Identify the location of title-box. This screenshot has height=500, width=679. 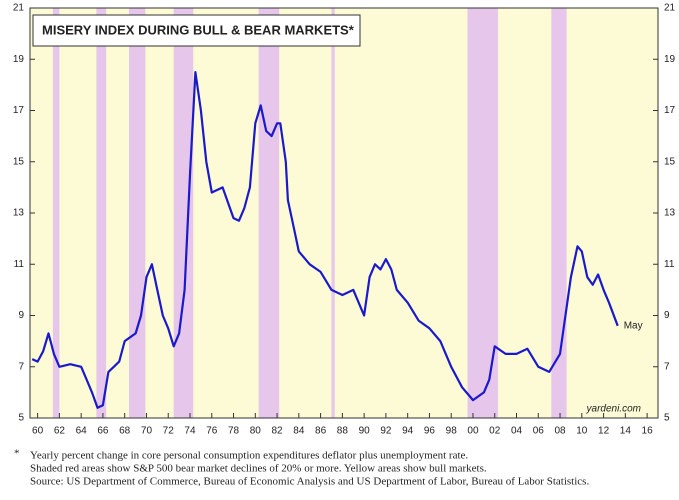
(196, 30).